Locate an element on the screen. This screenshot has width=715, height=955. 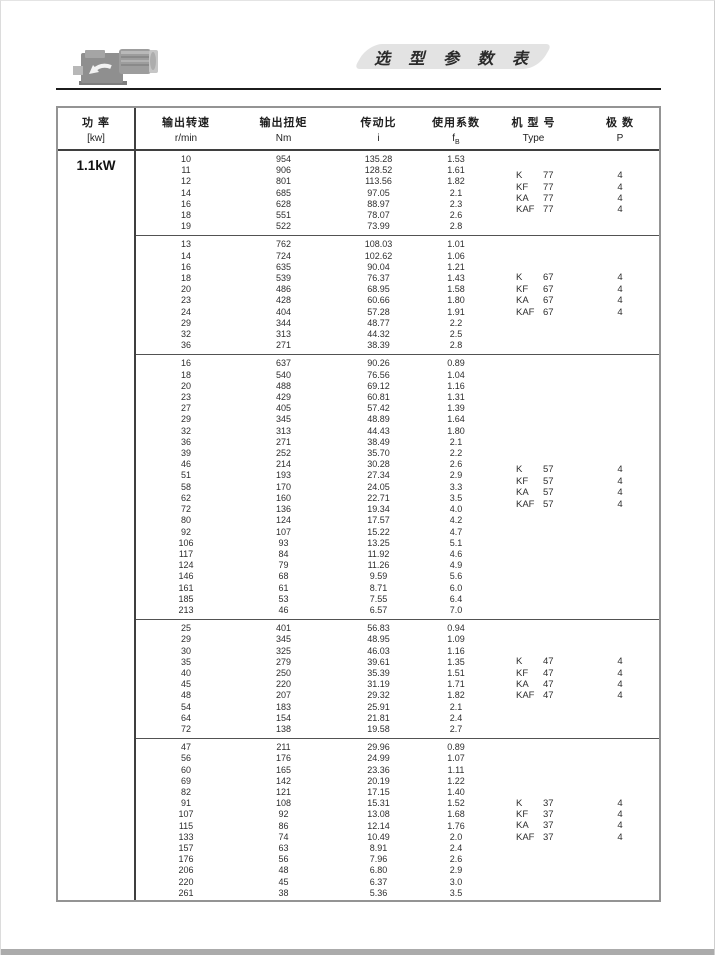
table-row: 157 63 8.91 2.4 is located at coordinates (397, 848).